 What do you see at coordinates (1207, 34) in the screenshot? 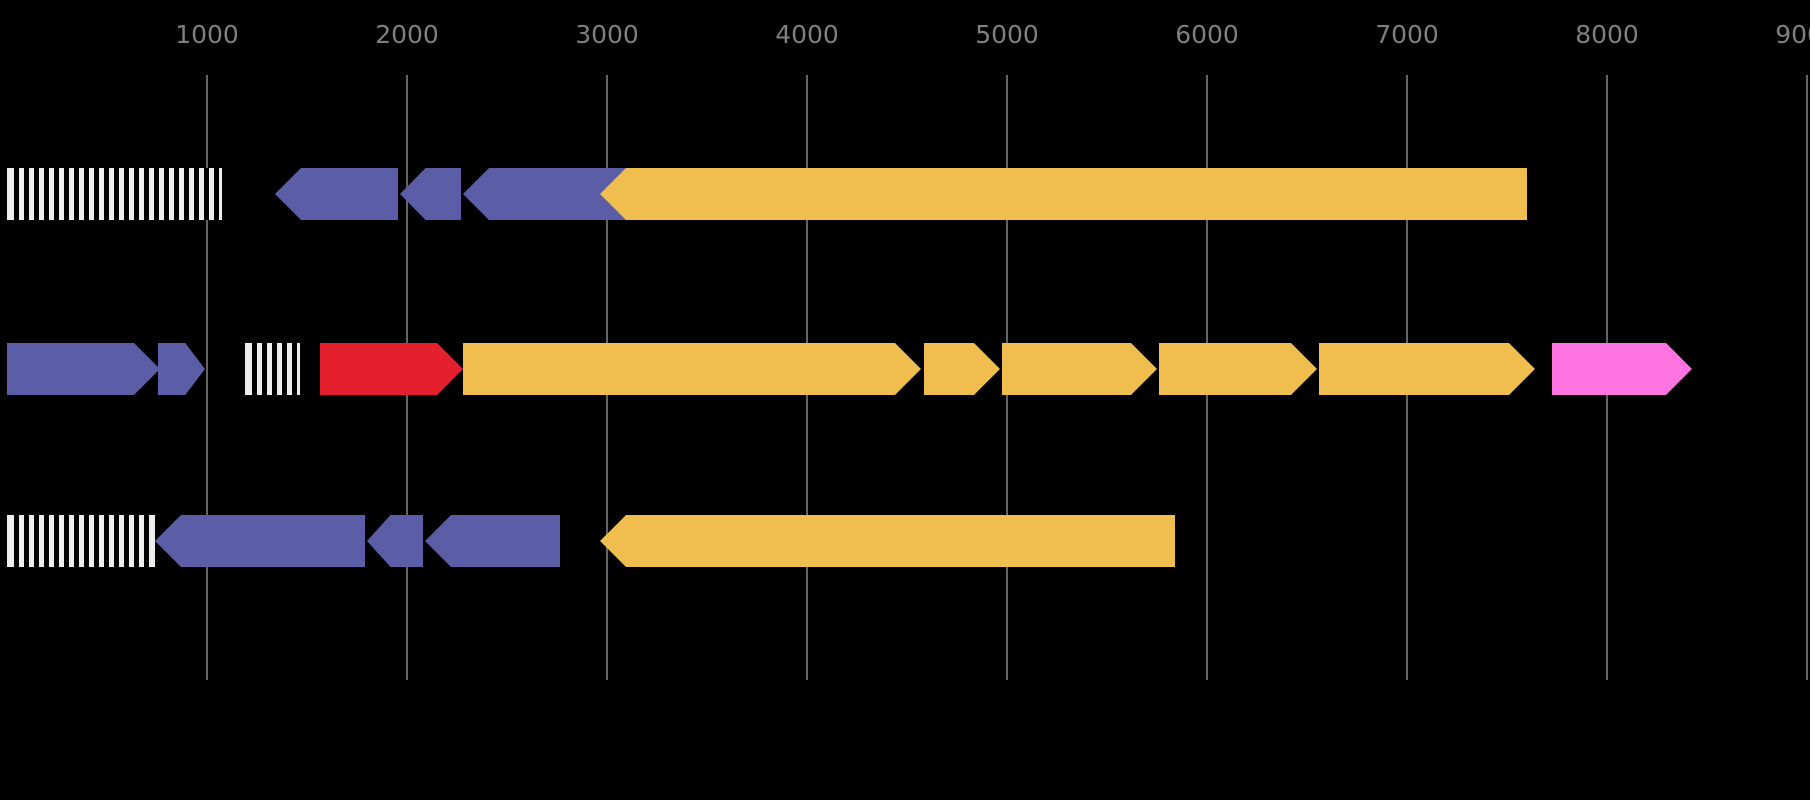
I see `axis-tick-label: 6000` at bounding box center [1207, 34].